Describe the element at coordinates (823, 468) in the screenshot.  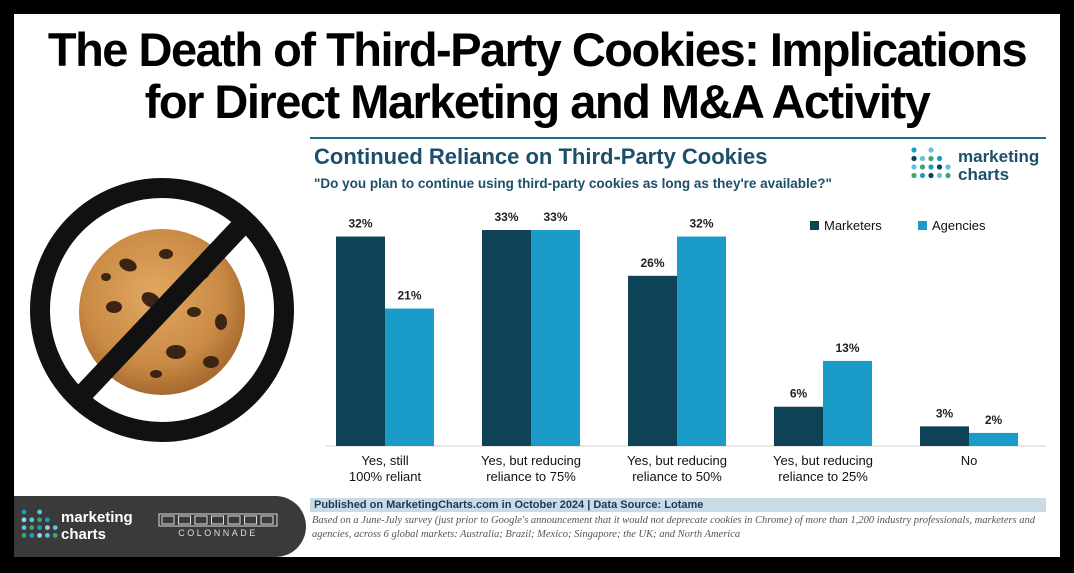
I see `category-label-3: Yes, but reducing reliance to 25%` at that location.